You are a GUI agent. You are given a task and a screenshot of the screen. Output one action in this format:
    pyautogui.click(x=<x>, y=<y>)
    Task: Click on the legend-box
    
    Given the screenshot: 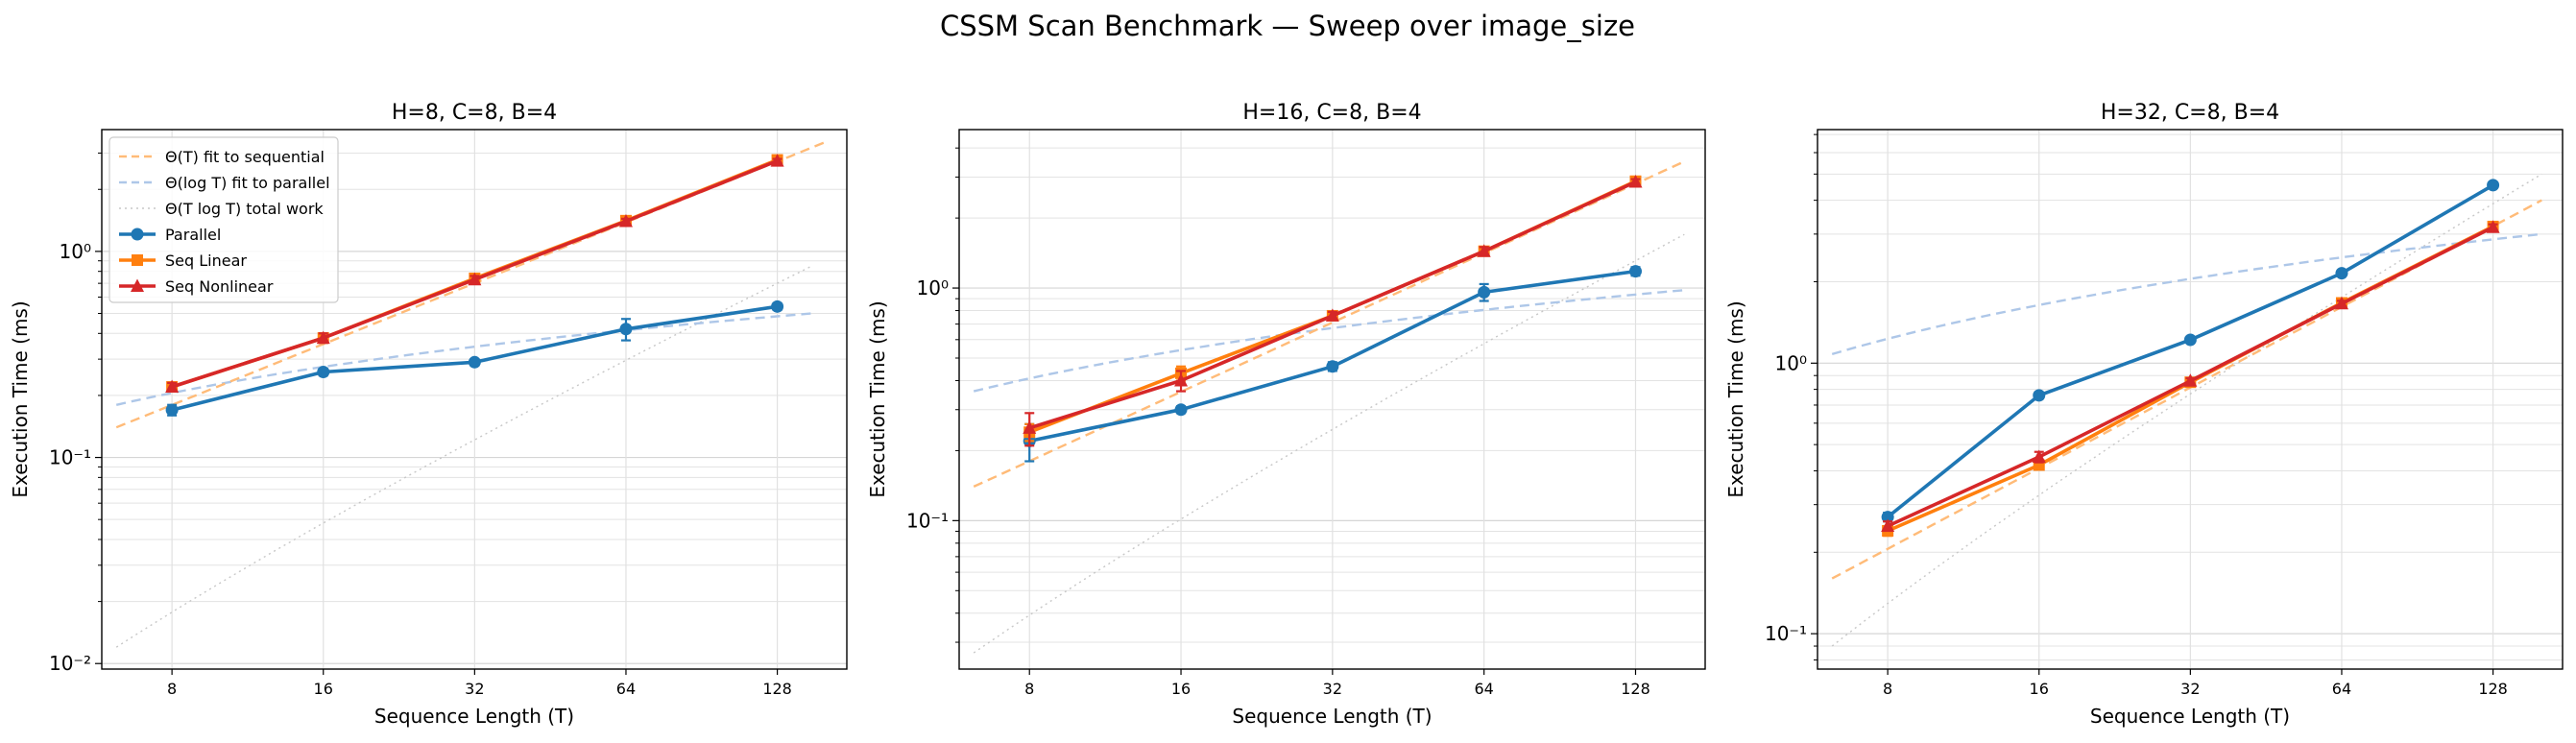 What is the action you would take?
    pyautogui.click(x=223, y=219)
    